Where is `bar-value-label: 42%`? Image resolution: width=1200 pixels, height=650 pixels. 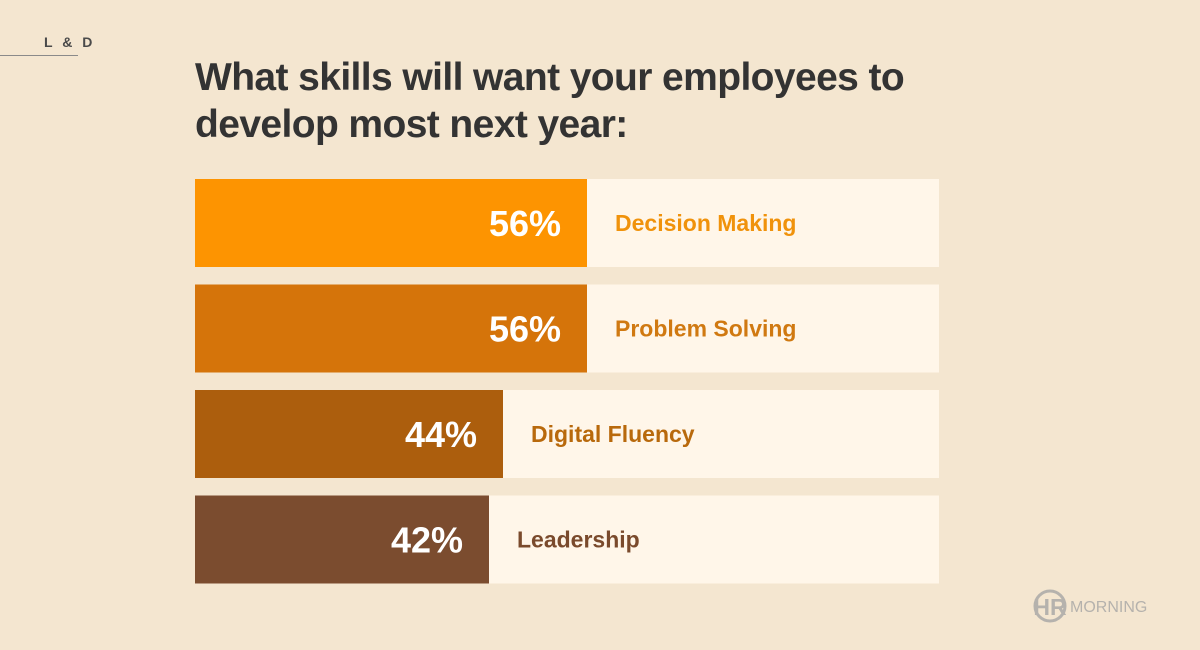
bar-value-label: 42% is located at coordinates (427, 540).